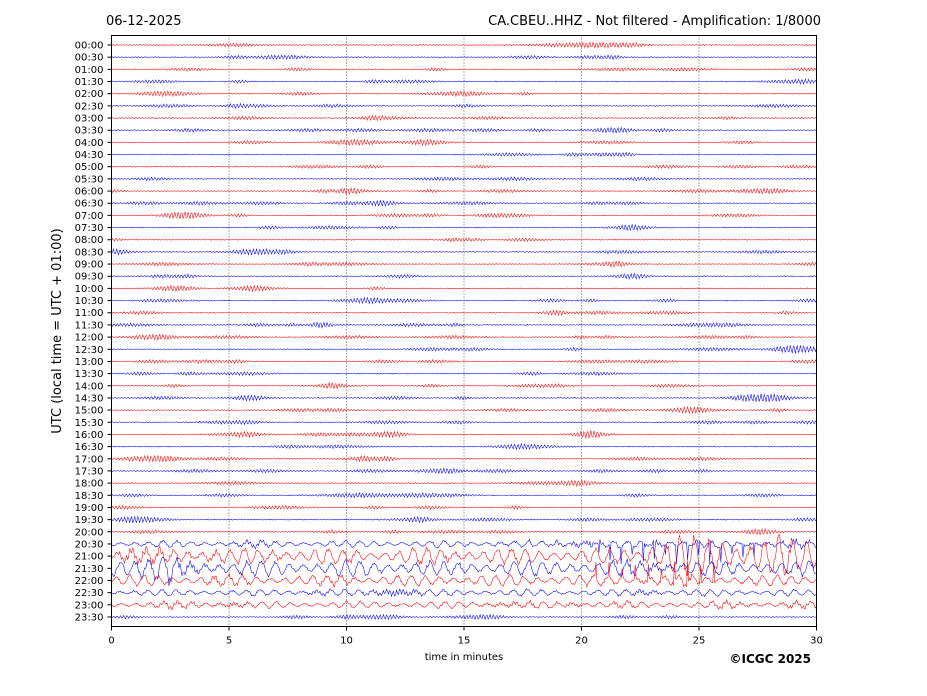 This screenshot has width=927, height=696. I want to click on y-tick-label-35: 17:30, so click(89, 471).